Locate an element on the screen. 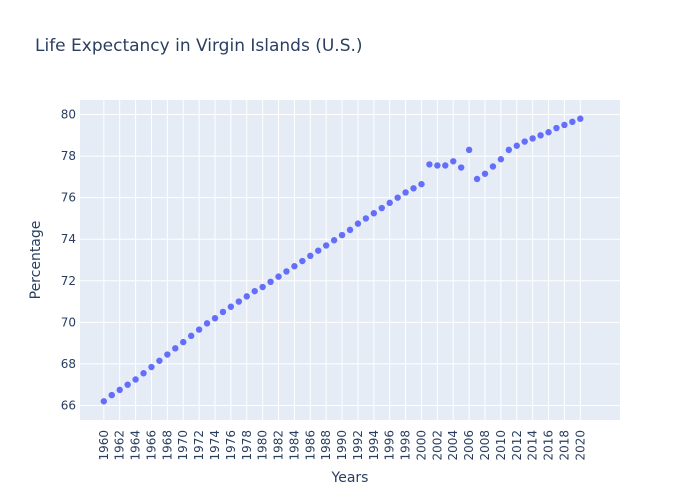 This screenshot has height=500, width=700. y-tick-label: 66 is located at coordinates (68, 405).